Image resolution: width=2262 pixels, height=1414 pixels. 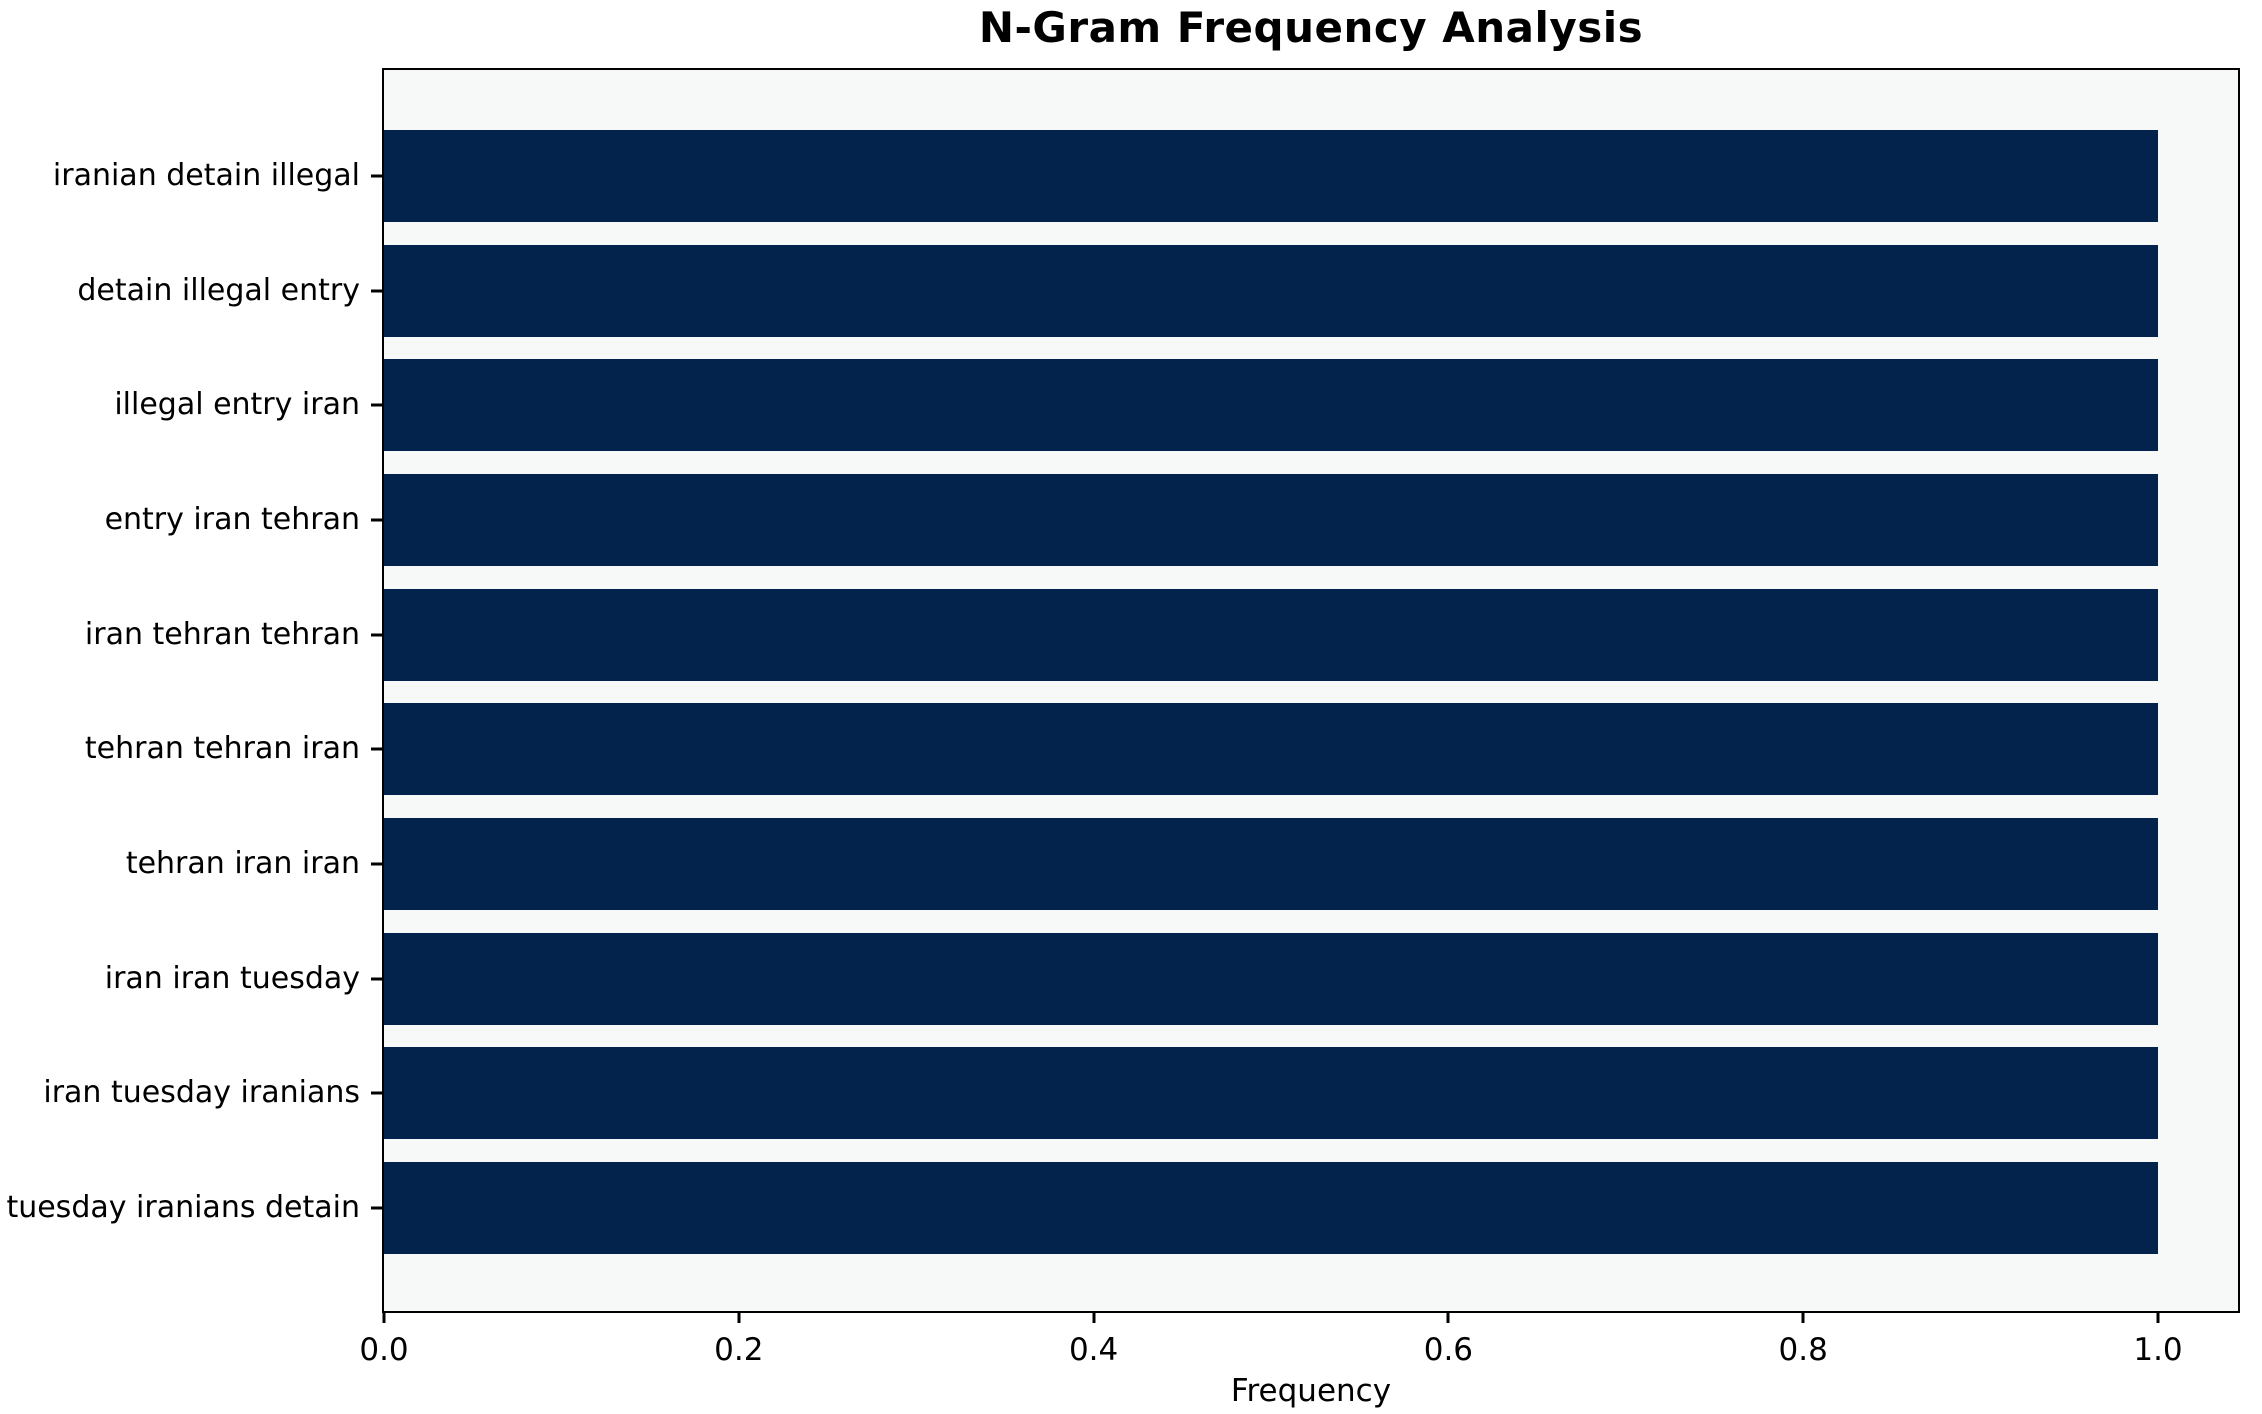 What do you see at coordinates (222, 634) in the screenshot?
I see `y-tick-label: iran tehran tehran` at bounding box center [222, 634].